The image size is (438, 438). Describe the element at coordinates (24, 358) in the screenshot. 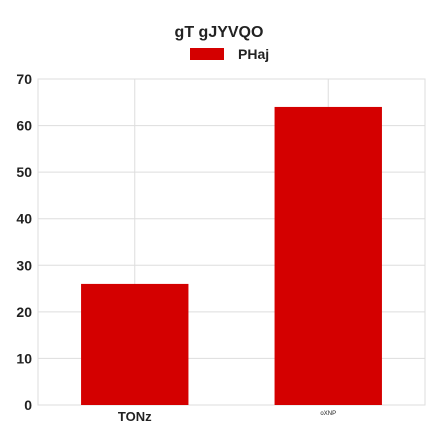

I see `y-tick-label: 10` at that location.